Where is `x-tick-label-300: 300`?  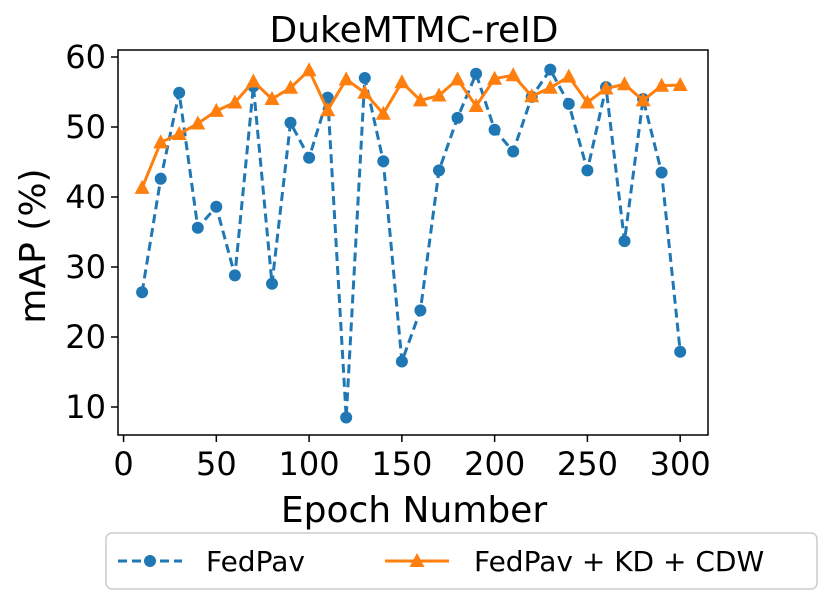
x-tick-label-300: 300 is located at coordinates (680, 464).